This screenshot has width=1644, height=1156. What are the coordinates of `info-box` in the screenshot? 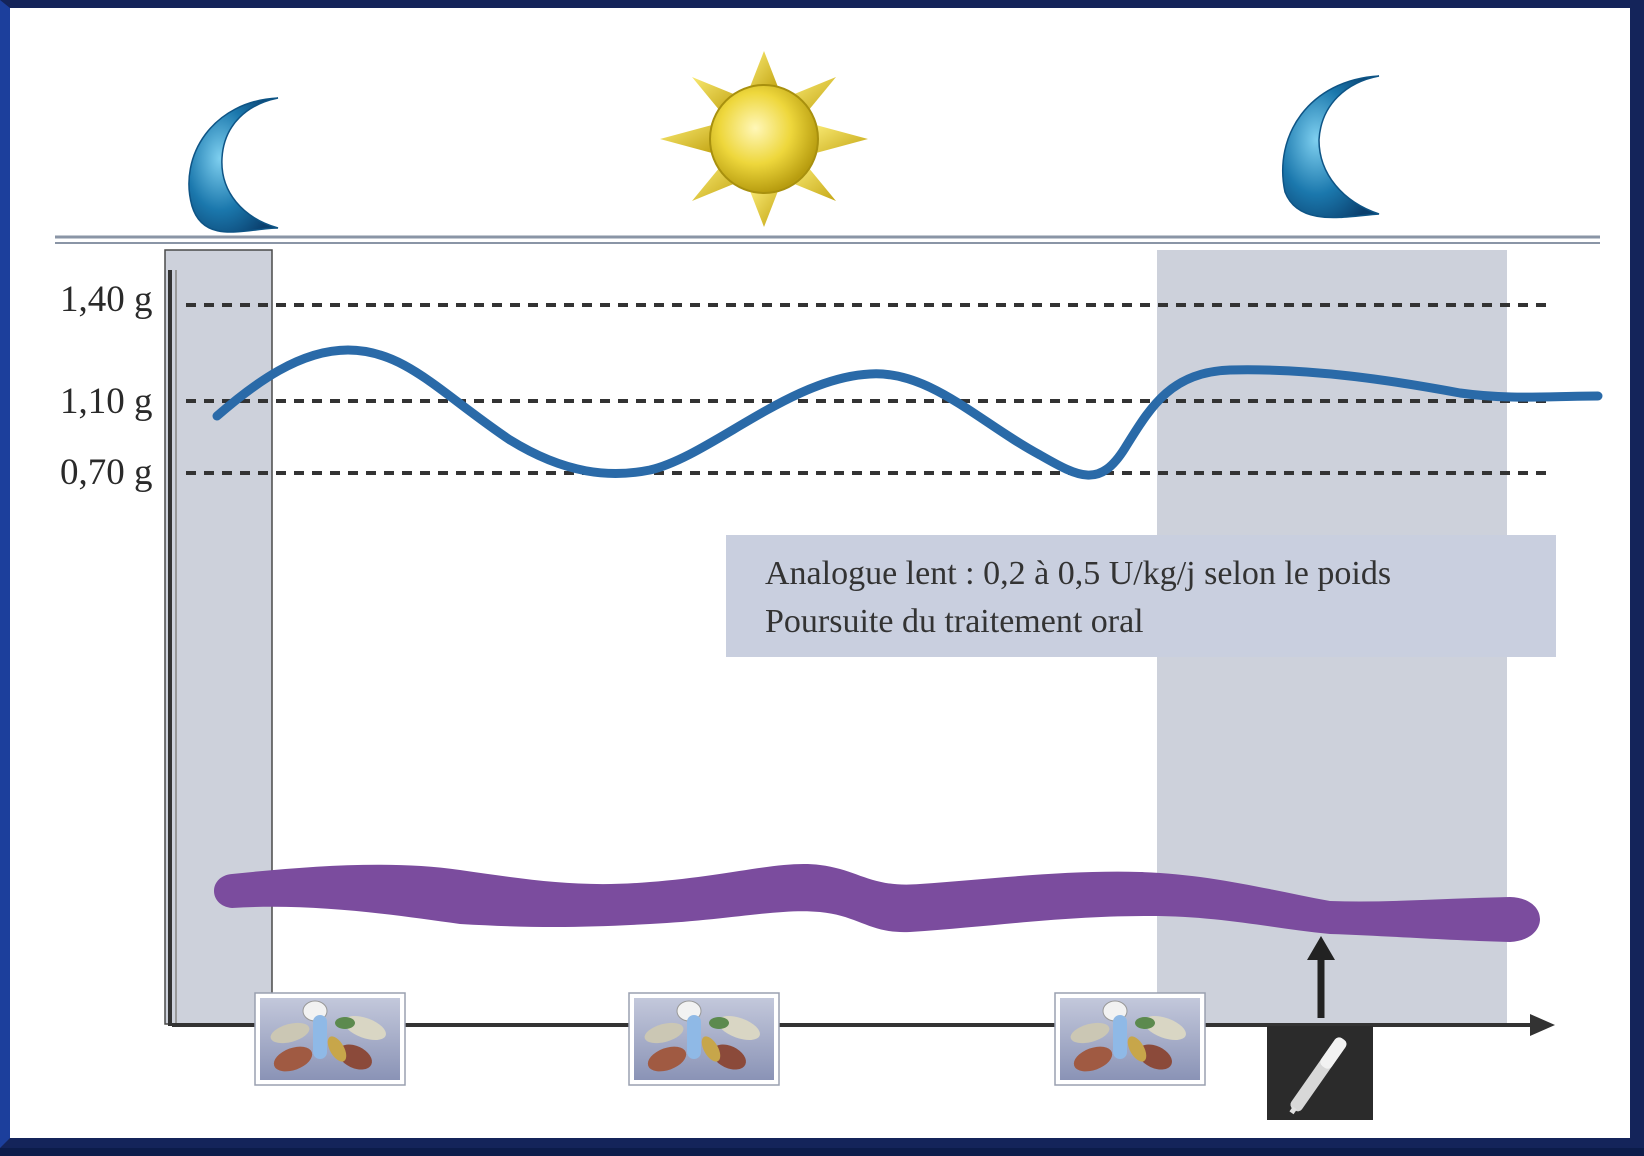 It's located at (1141, 596).